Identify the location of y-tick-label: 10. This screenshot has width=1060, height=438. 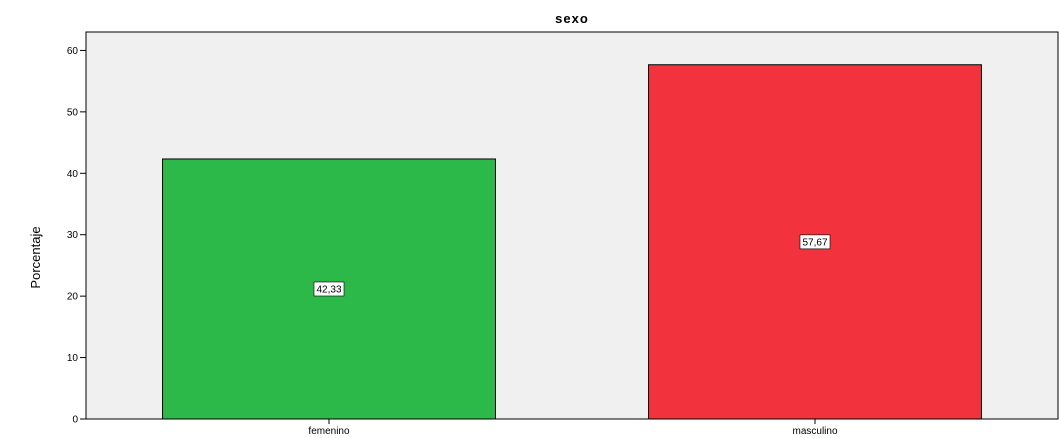
(73, 358).